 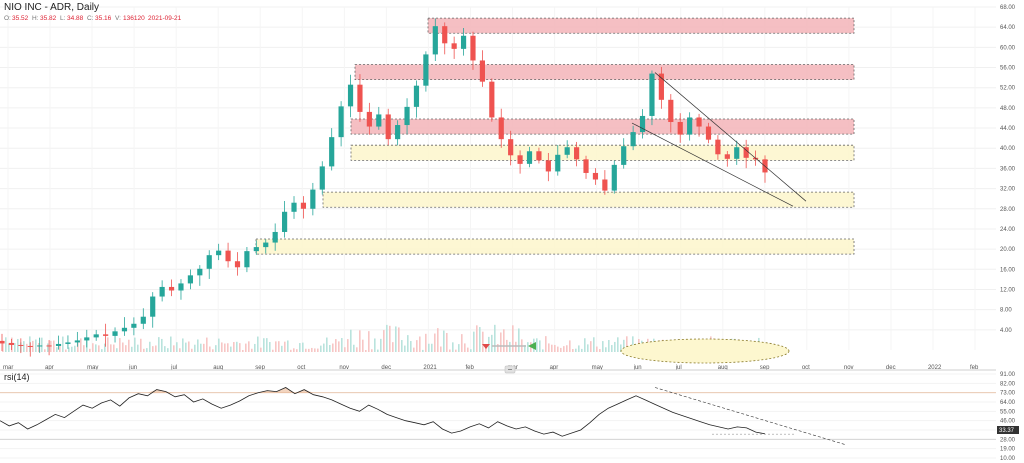 I want to click on marker-tool-icon, so click(x=509, y=346).